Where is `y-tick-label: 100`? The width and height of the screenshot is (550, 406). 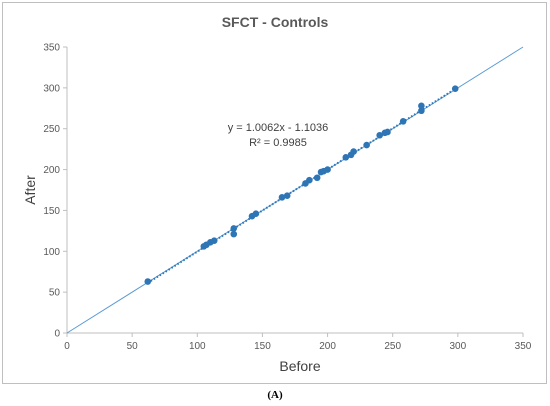 y-tick-label: 100 is located at coordinates (51, 252).